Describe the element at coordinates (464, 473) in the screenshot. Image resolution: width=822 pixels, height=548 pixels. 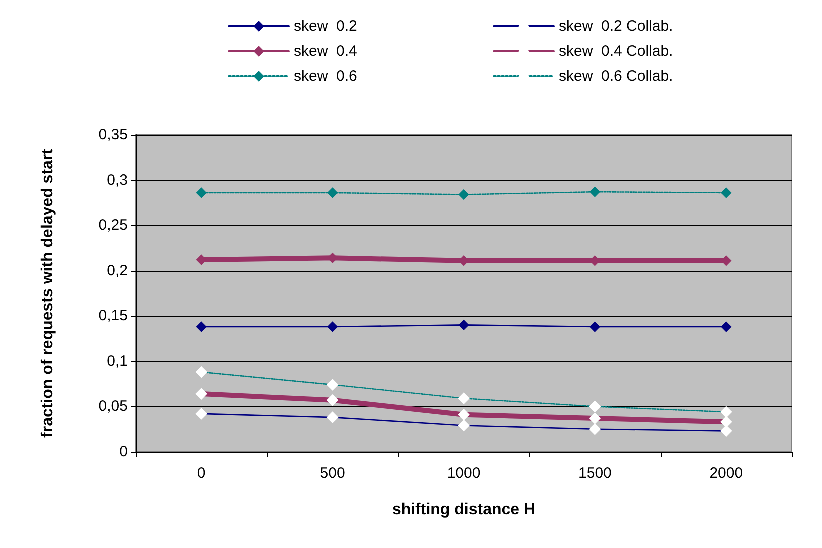
I see `x-tick-label: 1000` at that location.